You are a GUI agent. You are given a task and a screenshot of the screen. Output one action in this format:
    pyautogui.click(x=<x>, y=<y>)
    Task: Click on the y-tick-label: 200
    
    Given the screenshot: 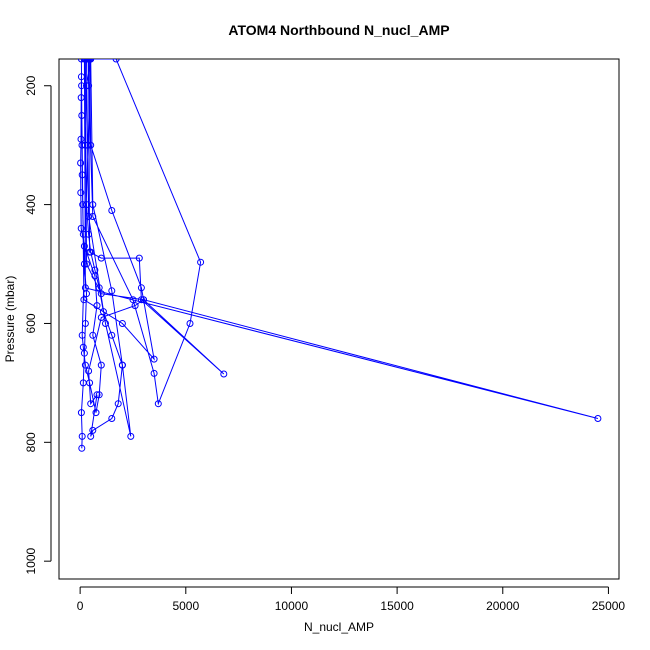 What is the action you would take?
    pyautogui.click(x=31, y=85)
    